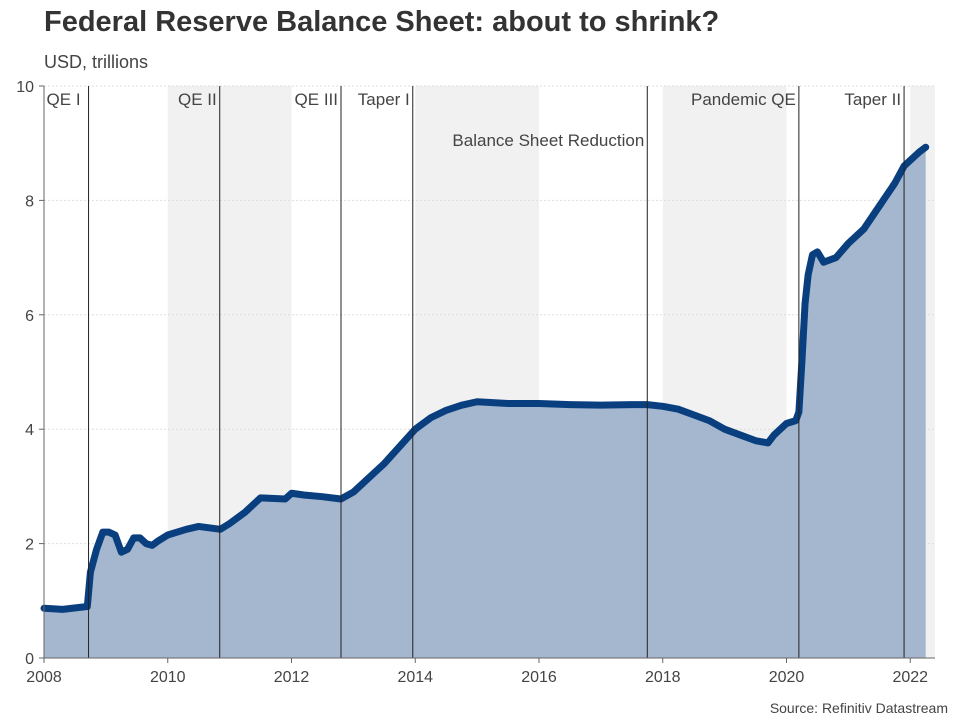 This screenshot has width=960, height=720. What do you see at coordinates (44, 677) in the screenshot?
I see `x-tick-label: 2008` at bounding box center [44, 677].